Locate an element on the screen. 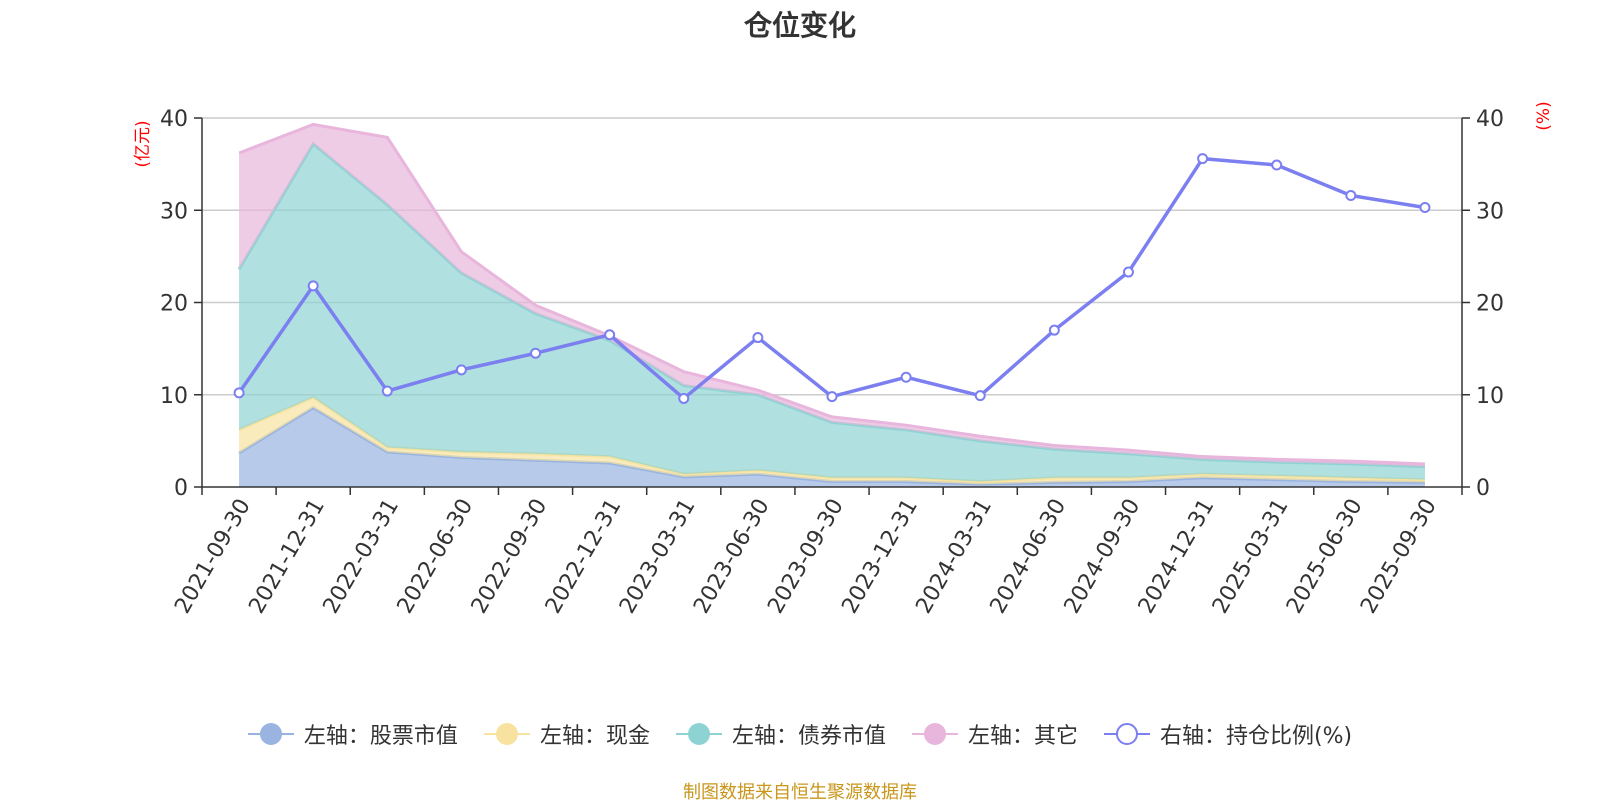 This screenshot has height=804, width=1600. legend-stock-label: 左轴：股票市值 is located at coordinates (380, 736).